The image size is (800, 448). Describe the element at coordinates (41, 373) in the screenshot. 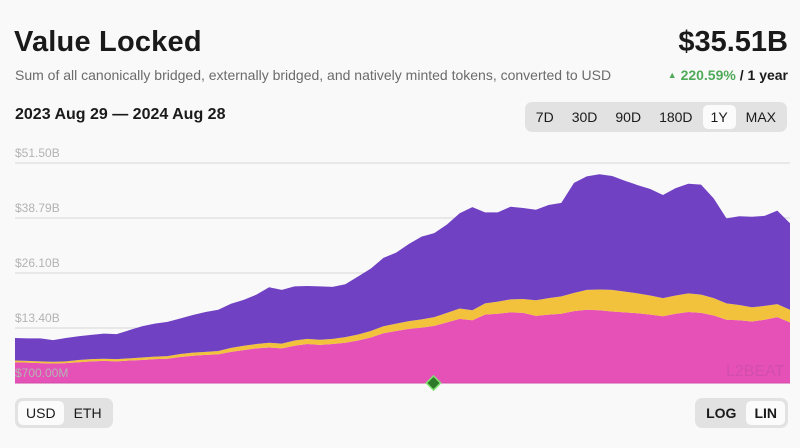

I see `y-tick-label: $700.00M` at that location.